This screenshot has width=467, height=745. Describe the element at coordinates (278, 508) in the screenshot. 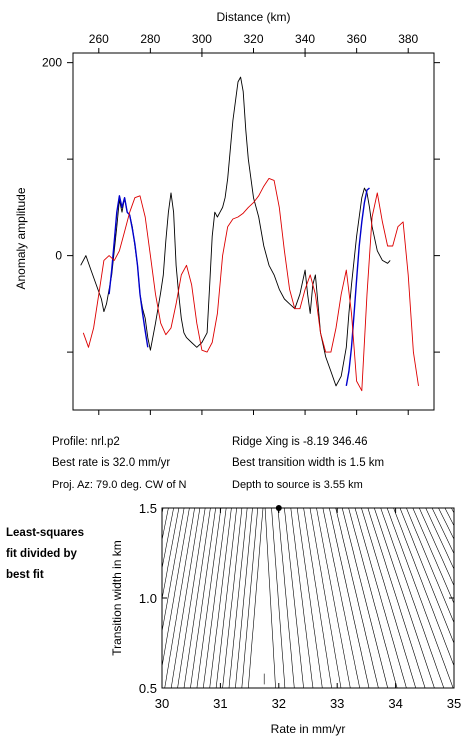

I see `best-fit-point` at that location.